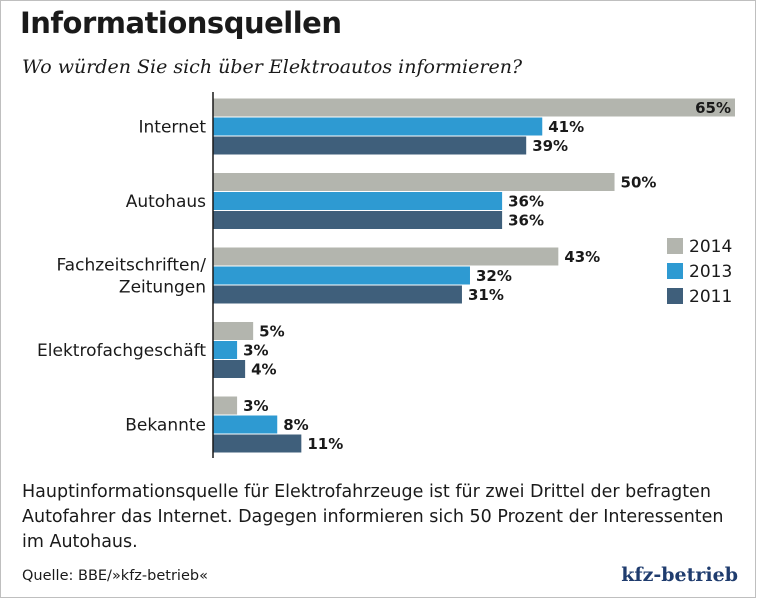 The height and width of the screenshot is (600, 758). Describe the element at coordinates (550, 146) in the screenshot. I see `data-label: 39%` at that location.